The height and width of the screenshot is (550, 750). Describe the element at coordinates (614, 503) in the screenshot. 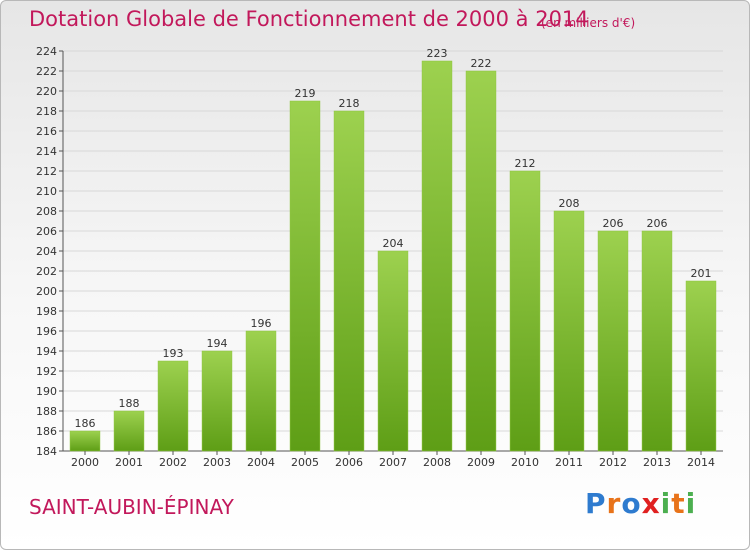

I see `logo-letter: r` at that location.